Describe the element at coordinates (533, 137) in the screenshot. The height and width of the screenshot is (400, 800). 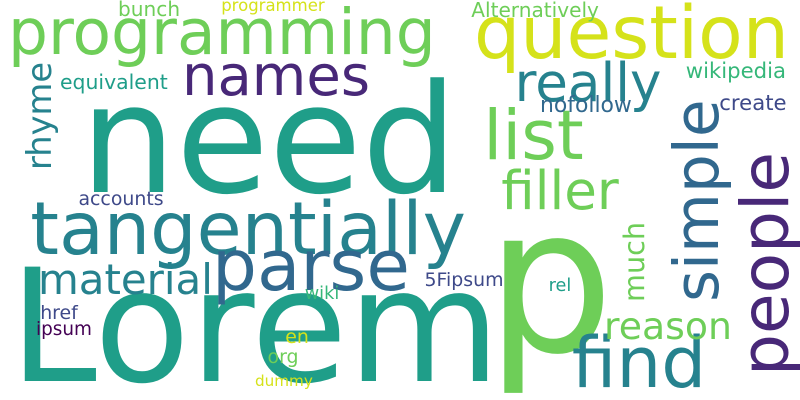
I see `cloud-word-list: list` at that location.